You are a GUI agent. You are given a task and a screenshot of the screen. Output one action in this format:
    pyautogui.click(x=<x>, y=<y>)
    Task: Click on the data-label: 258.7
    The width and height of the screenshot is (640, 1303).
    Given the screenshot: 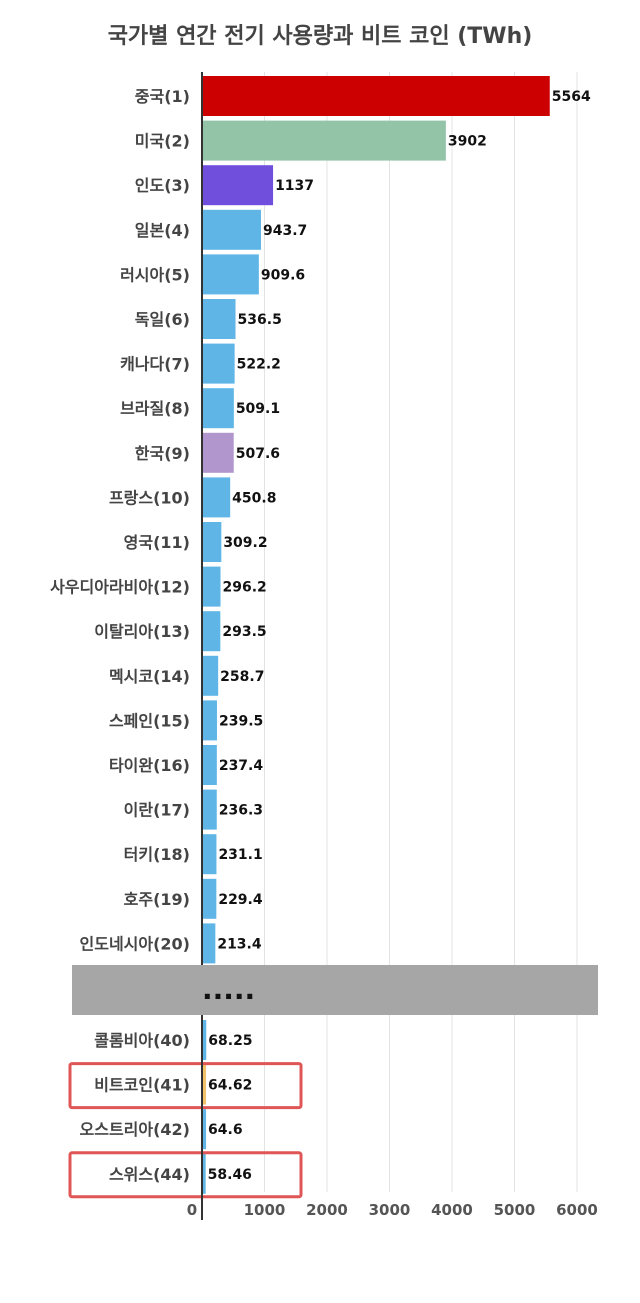 What is the action you would take?
    pyautogui.click(x=242, y=677)
    